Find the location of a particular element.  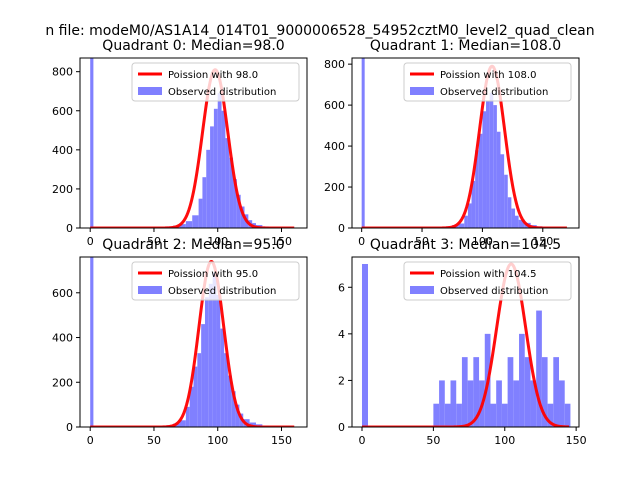

panel-title: Quadrant 1: Median=108.0 is located at coordinates (465, 46).